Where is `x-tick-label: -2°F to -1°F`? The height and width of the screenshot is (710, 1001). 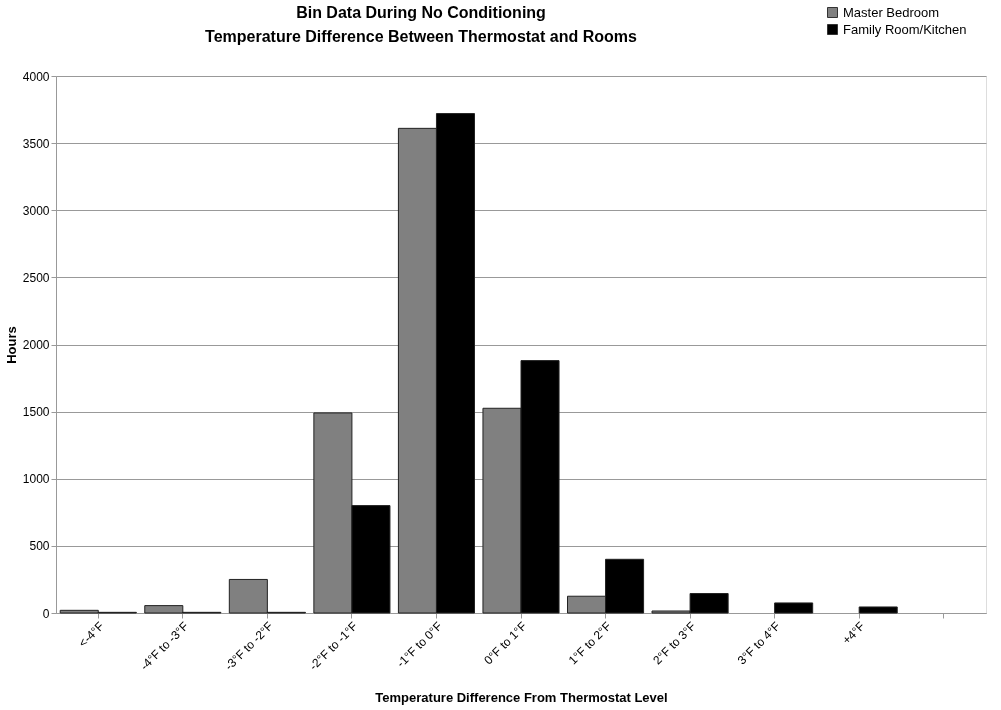
x-tick-label: -2°F to -1°F is located at coordinates (333, 646).